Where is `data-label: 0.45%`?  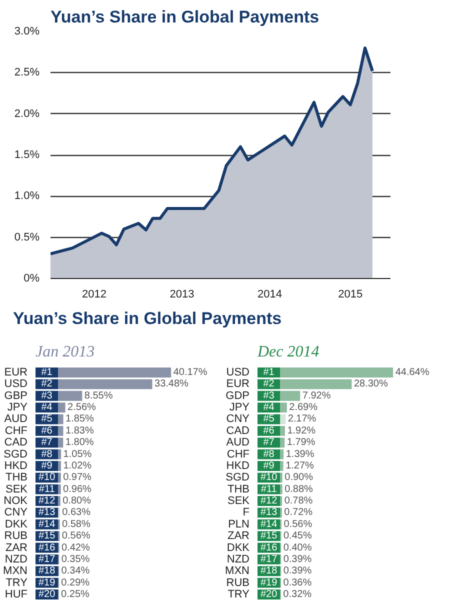
data-label: 0.45% is located at coordinates (297, 536).